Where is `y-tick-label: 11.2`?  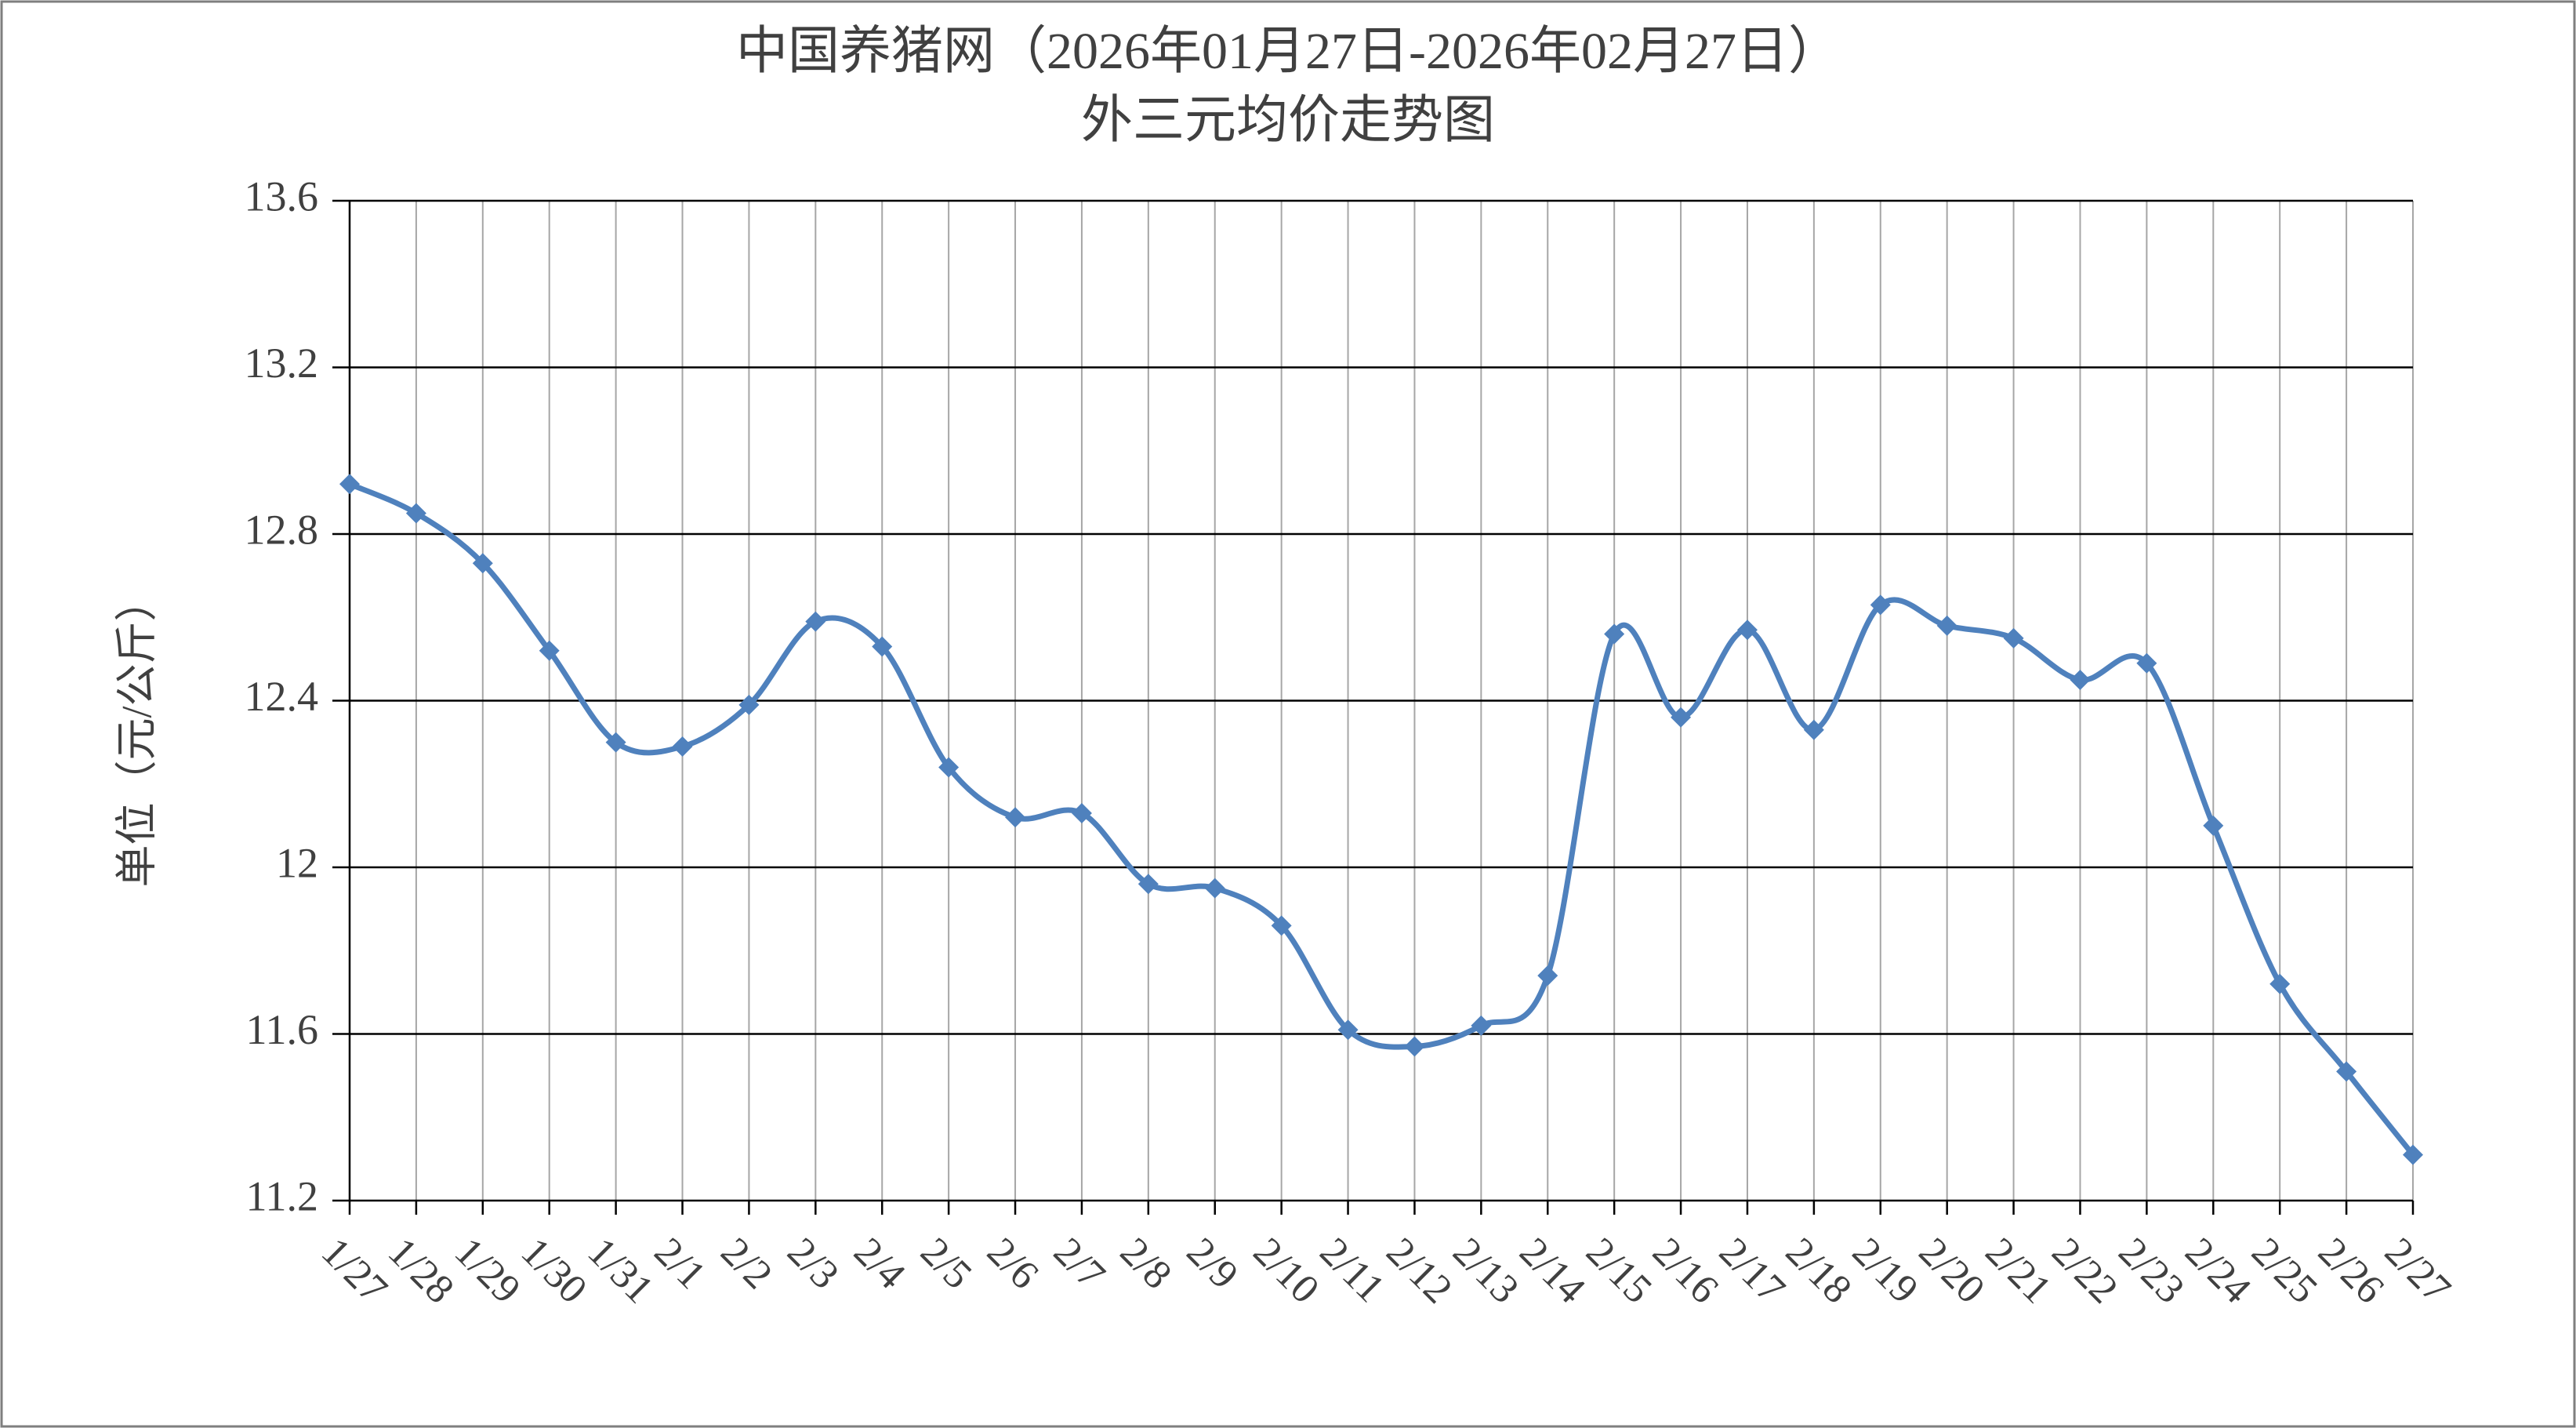 y-tick-label: 11.2 is located at coordinates (283, 1195).